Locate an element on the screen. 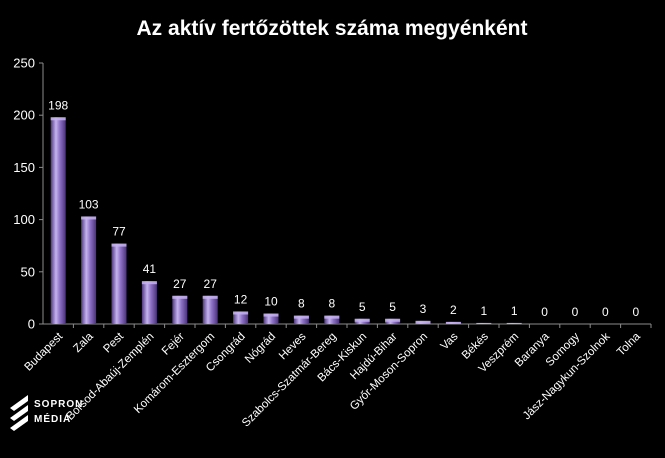  y-tick-label: 200 is located at coordinates (24, 115).